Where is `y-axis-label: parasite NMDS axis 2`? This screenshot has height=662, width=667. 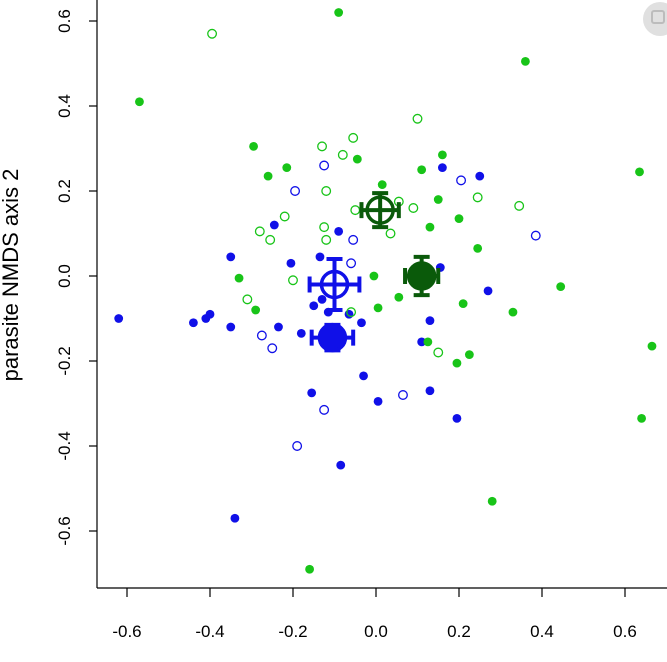 y-axis-label: parasite NMDS axis 2 is located at coordinates (11, 275).